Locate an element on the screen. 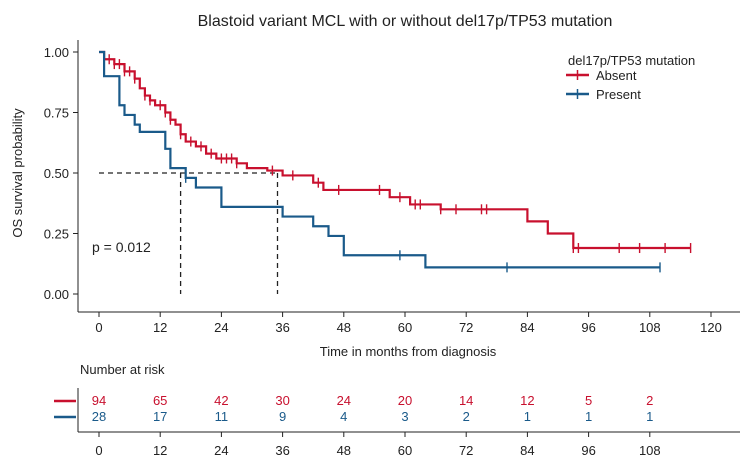 This screenshot has height=470, width=750. y-tick-label: 0.75 is located at coordinates (56, 113).